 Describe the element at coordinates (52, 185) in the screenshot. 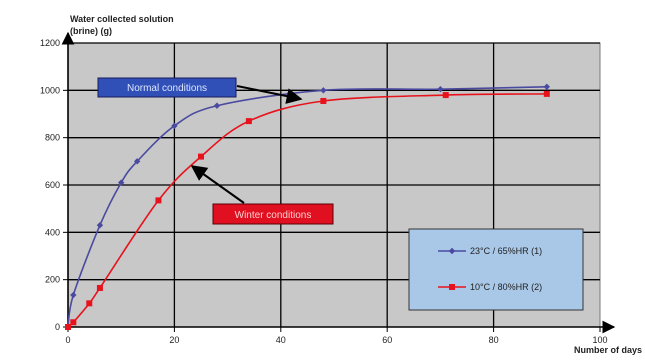

I see `y-tick-label-3: 600` at that location.